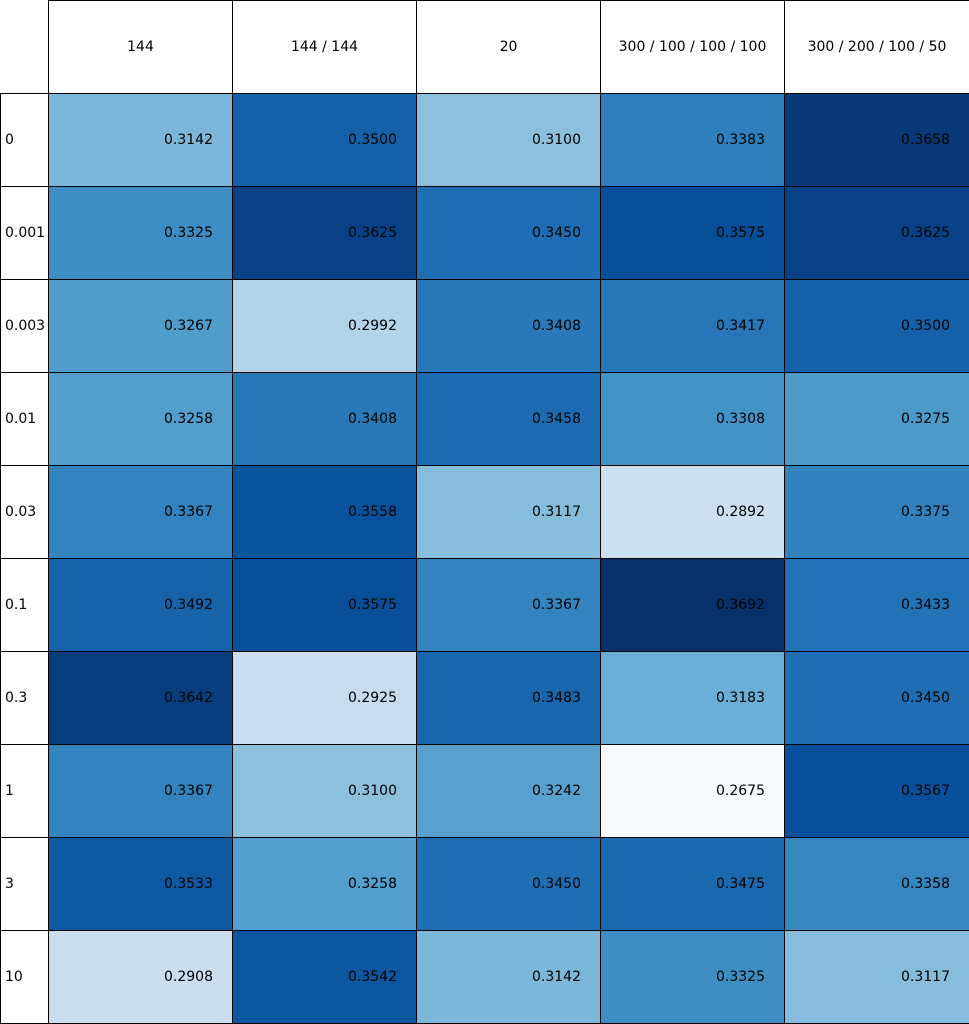 The image size is (969, 1024). Describe the element at coordinates (25, 605) in the screenshot. I see `row-label: 0.1` at that location.